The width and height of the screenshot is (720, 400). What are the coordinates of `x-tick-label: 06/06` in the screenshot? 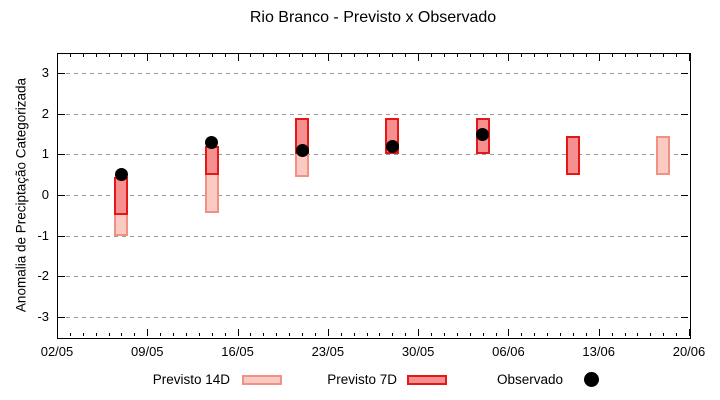 It's located at (508, 351).